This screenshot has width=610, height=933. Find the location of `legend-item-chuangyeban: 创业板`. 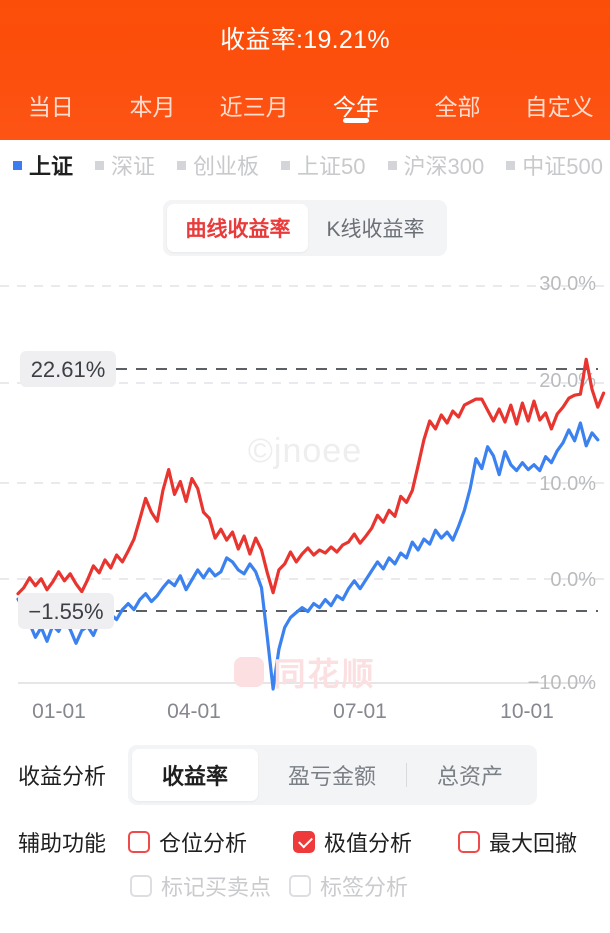

legend-item-chuangyeban: 创业板 is located at coordinates (229, 165).